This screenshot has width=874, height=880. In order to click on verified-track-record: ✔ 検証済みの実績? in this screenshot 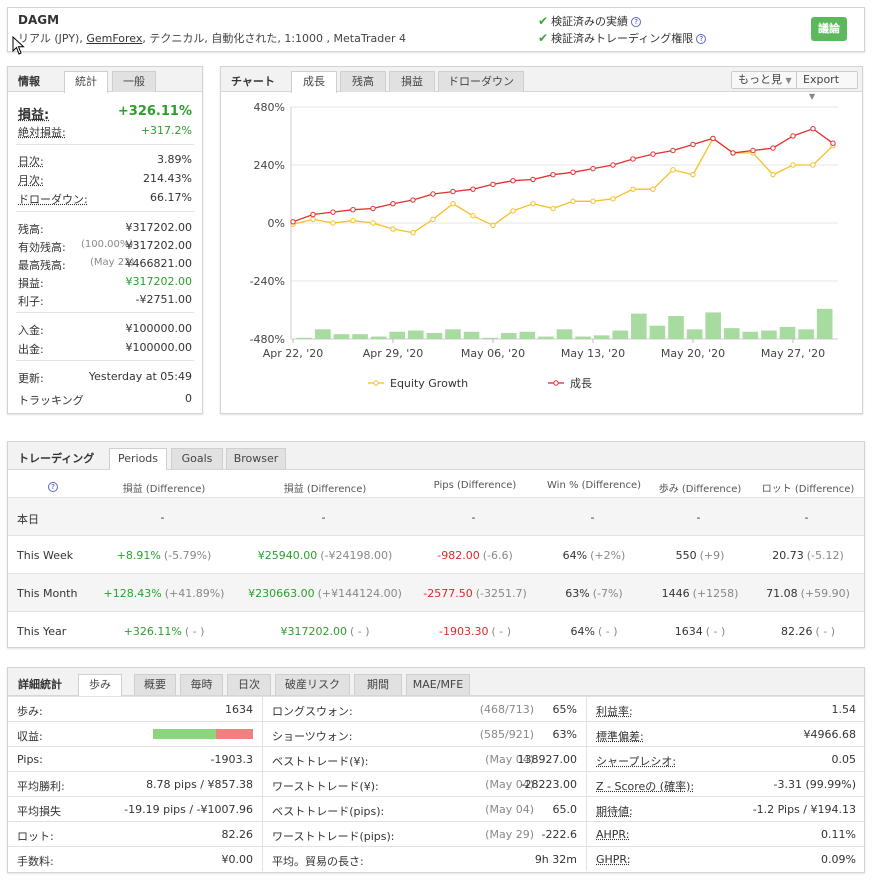, I will do `click(590, 21)`.